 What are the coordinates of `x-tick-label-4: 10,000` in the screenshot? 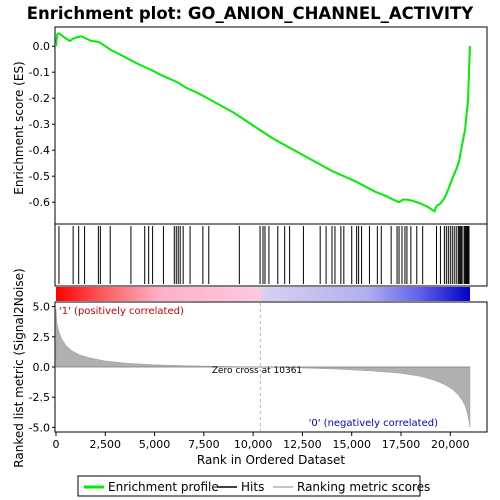 It's located at (253, 444).